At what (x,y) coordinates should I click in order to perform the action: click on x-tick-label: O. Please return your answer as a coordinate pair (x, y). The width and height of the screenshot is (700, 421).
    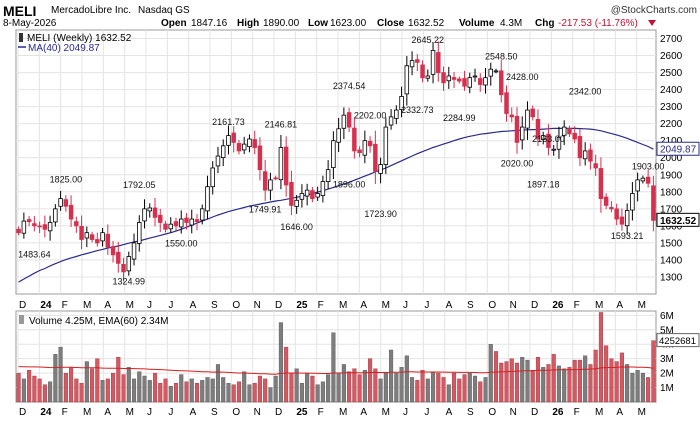
    Looking at the image, I should click on (236, 305).